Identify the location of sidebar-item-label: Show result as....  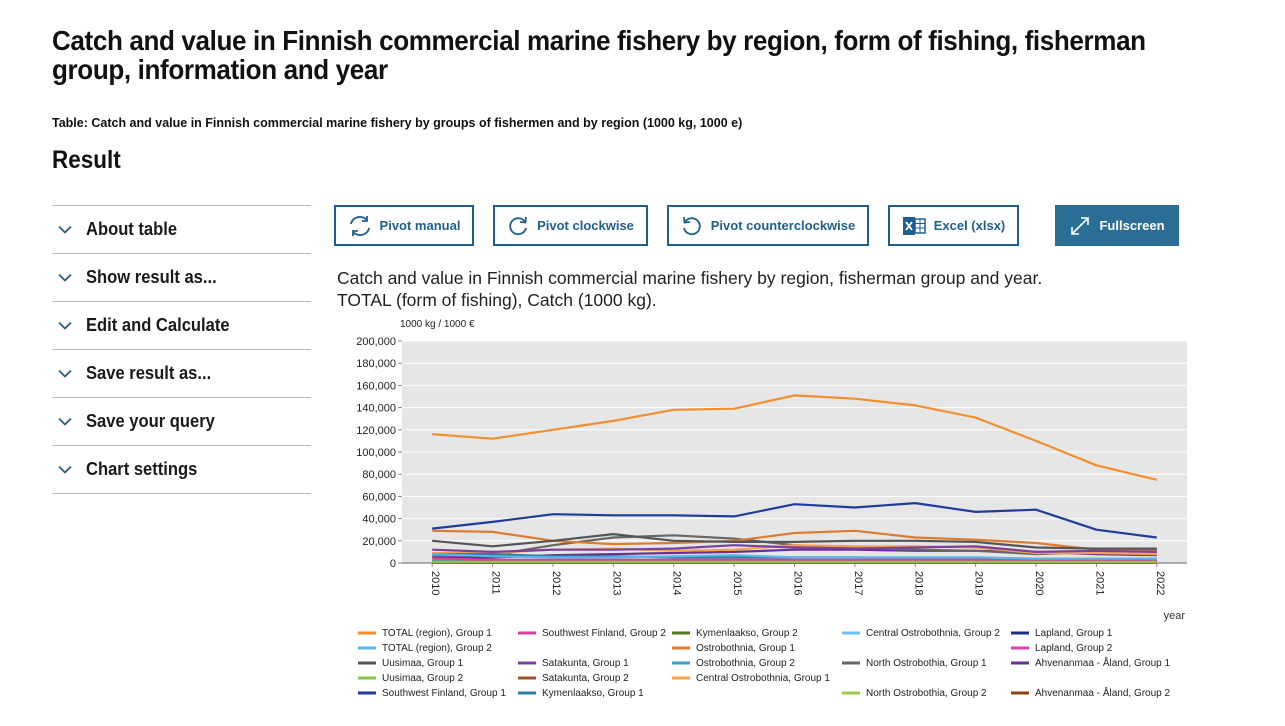
(151, 277).